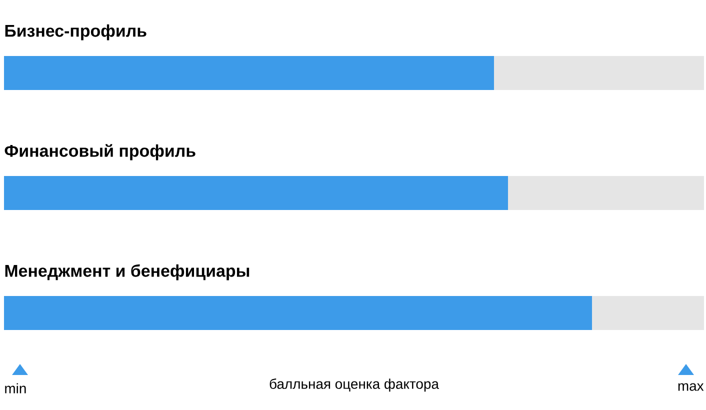 The height and width of the screenshot is (410, 706). I want to click on text: min, so click(15, 388).